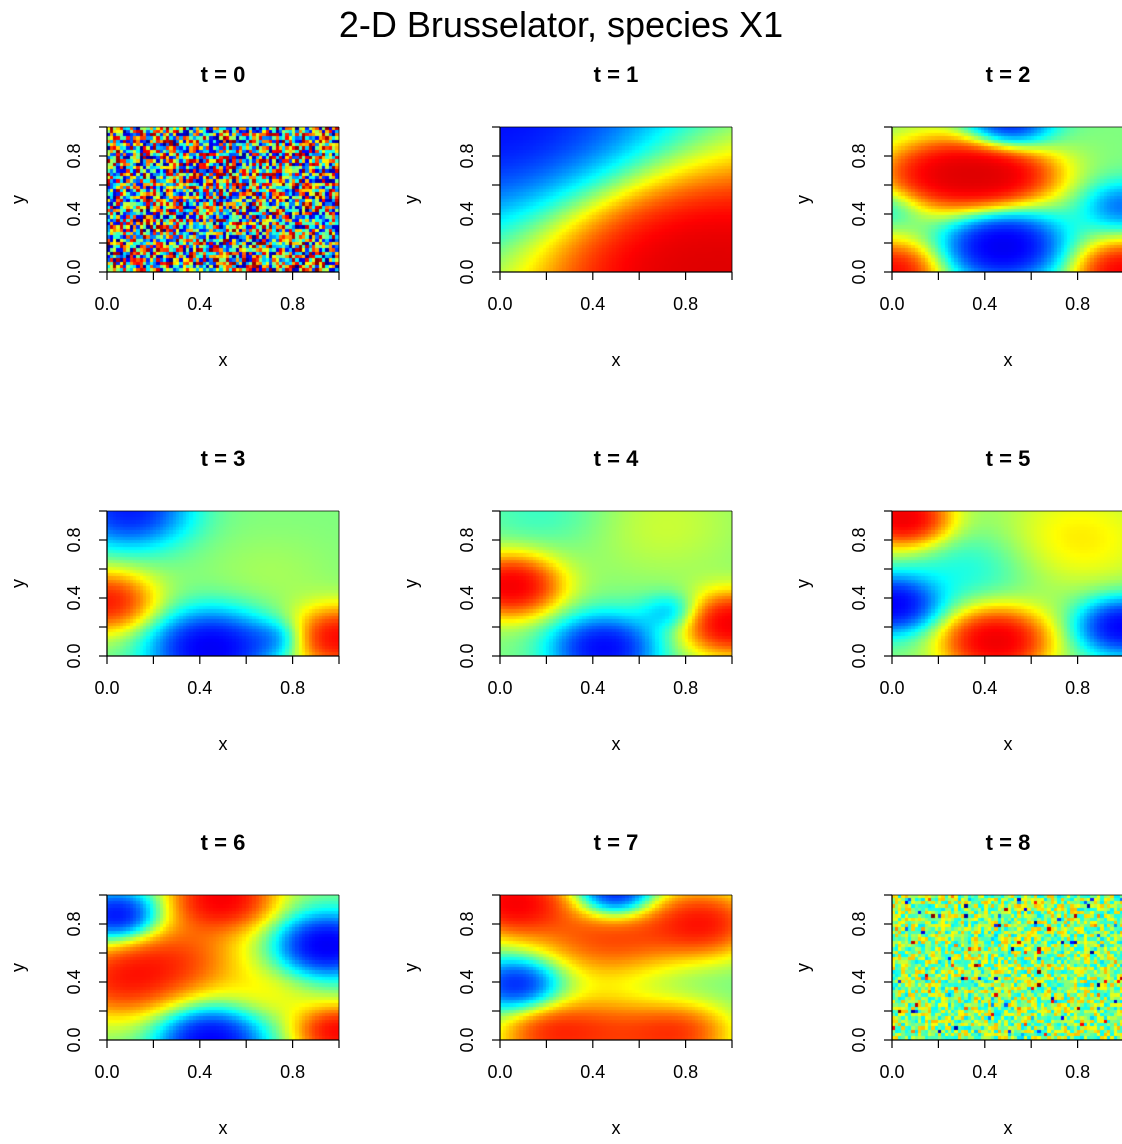 Image resolution: width=1122 pixels, height=1144 pixels. I want to click on panel-t5: 0.0 0.4 0.8 0.0 0.4 0.8 x y t = 5, so click(957, 600).